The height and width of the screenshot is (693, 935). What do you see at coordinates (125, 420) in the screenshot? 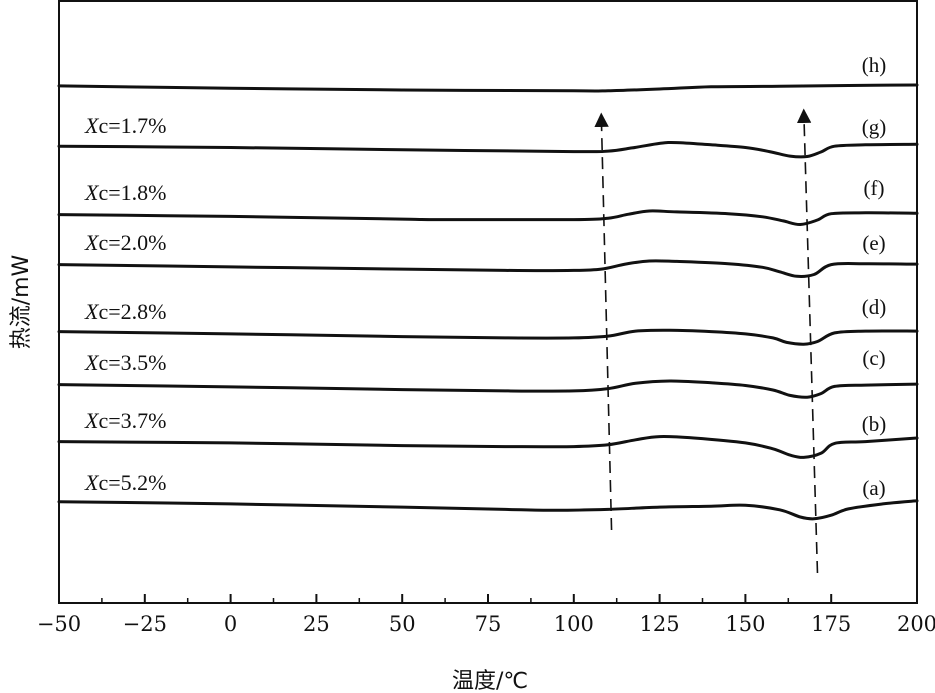
I see `crystallinity-label: Xc=3.7%` at bounding box center [125, 420].